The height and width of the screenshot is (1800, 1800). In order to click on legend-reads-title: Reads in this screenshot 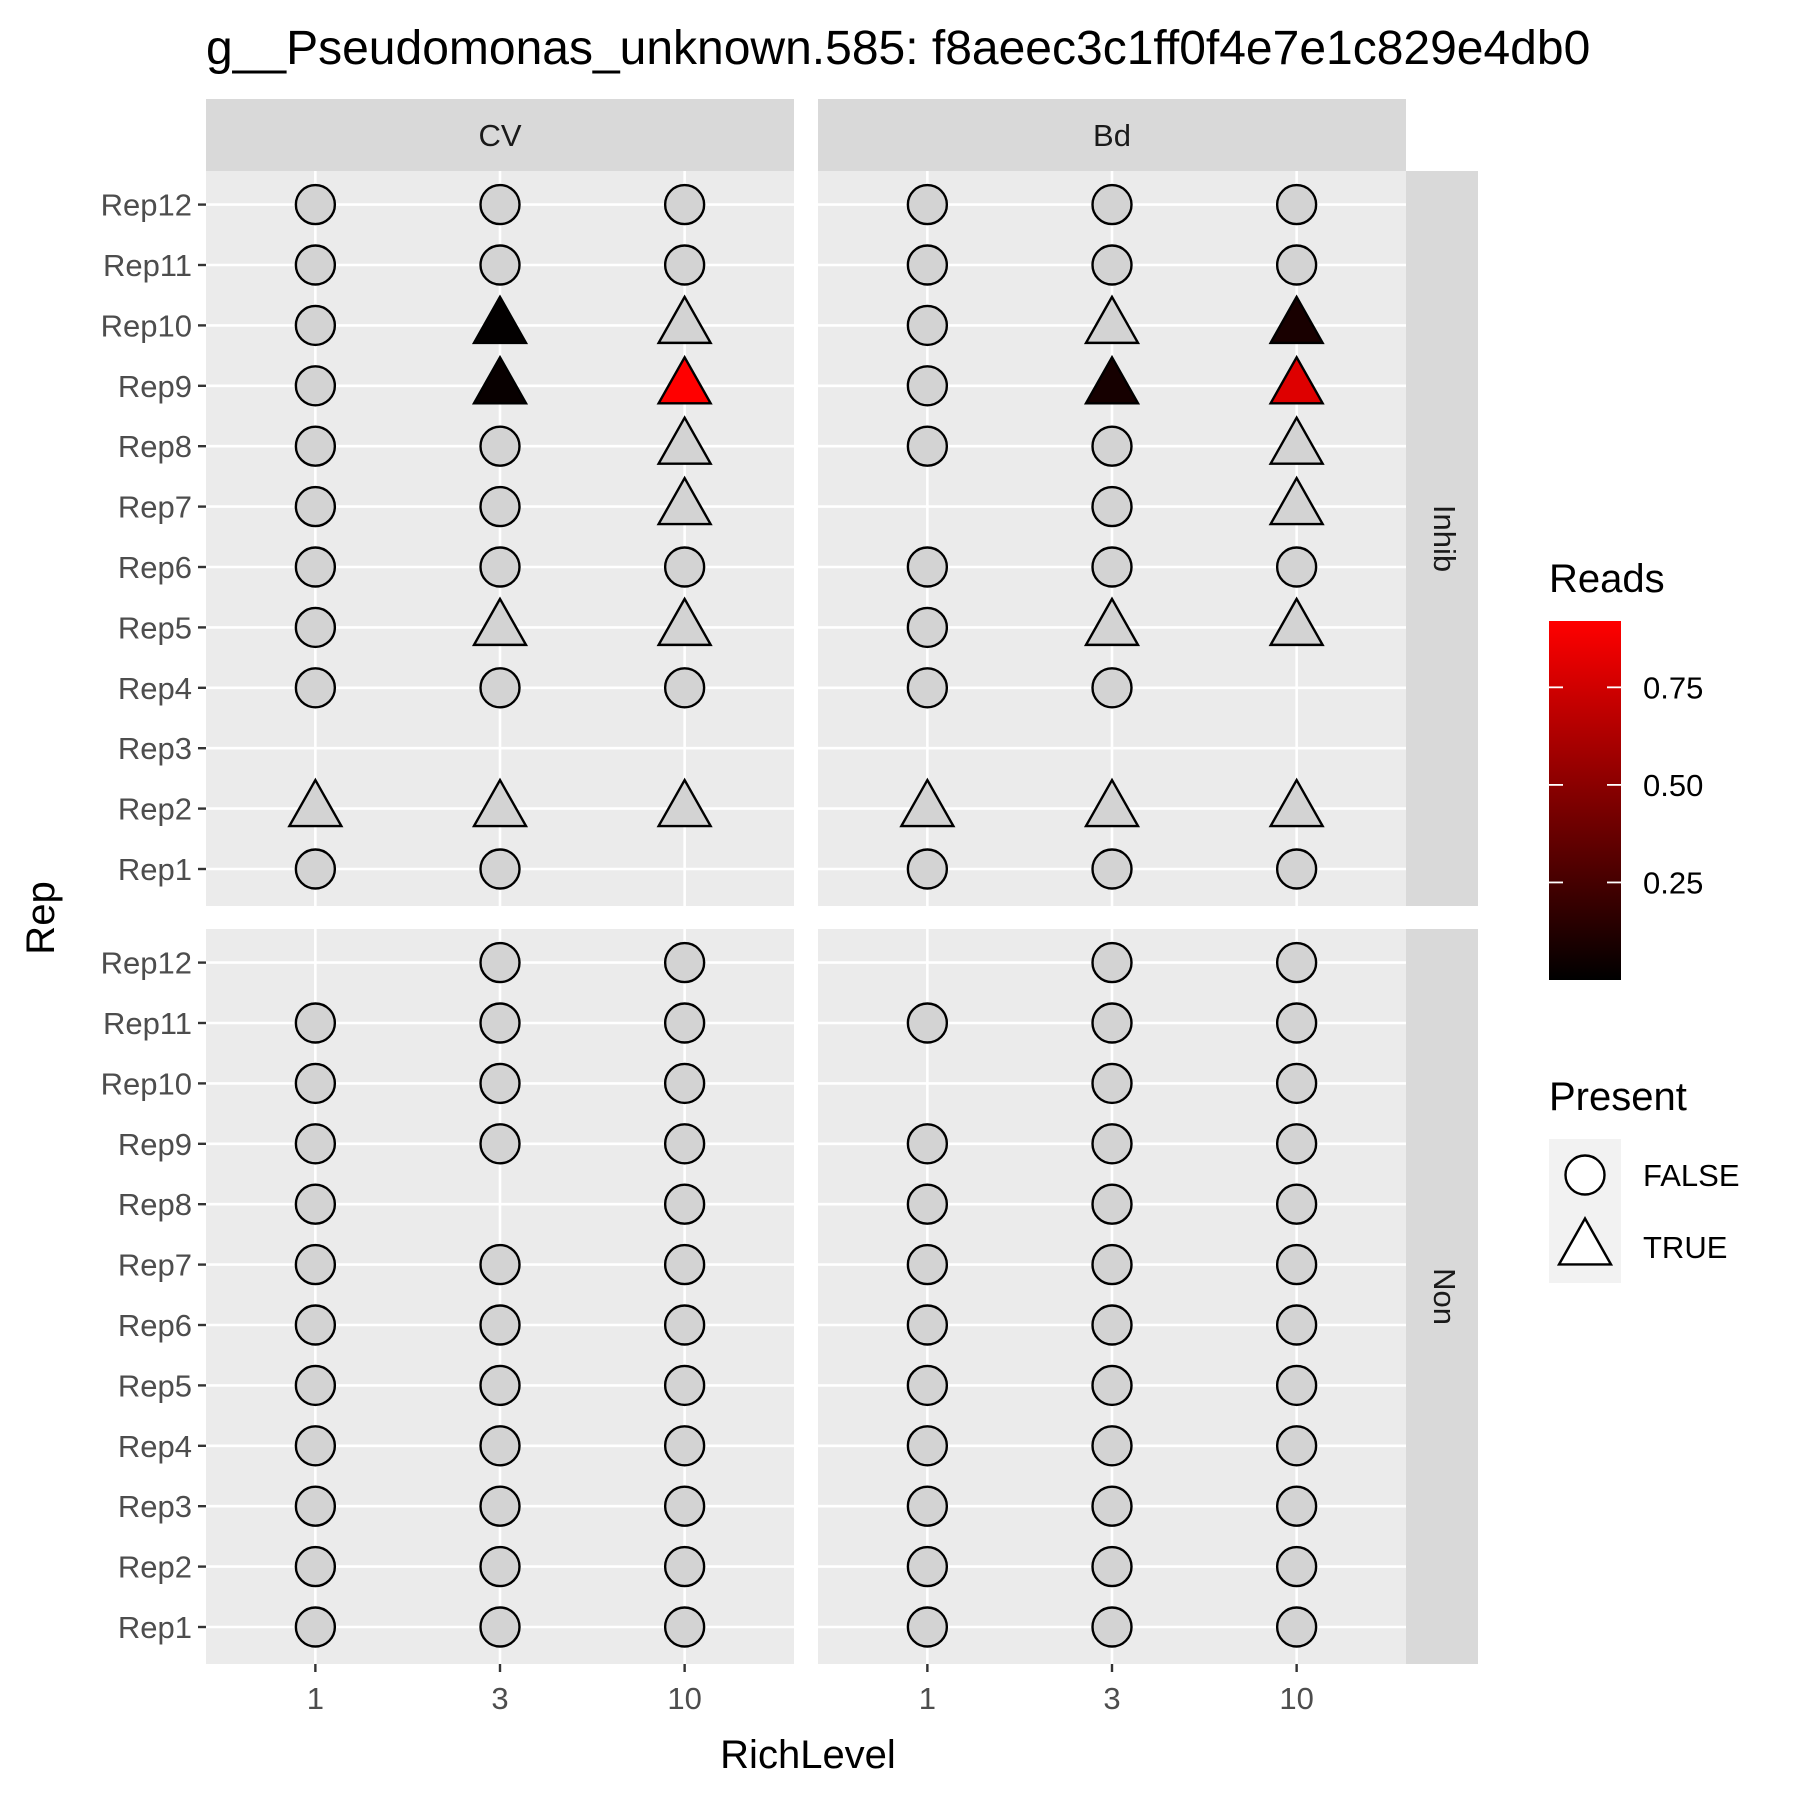, I will do `click(1607, 579)`.